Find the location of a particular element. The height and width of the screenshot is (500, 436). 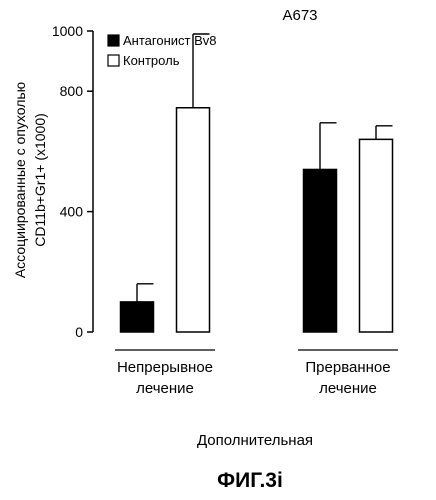

legend-swatch-antagonist is located at coordinates (113, 40).